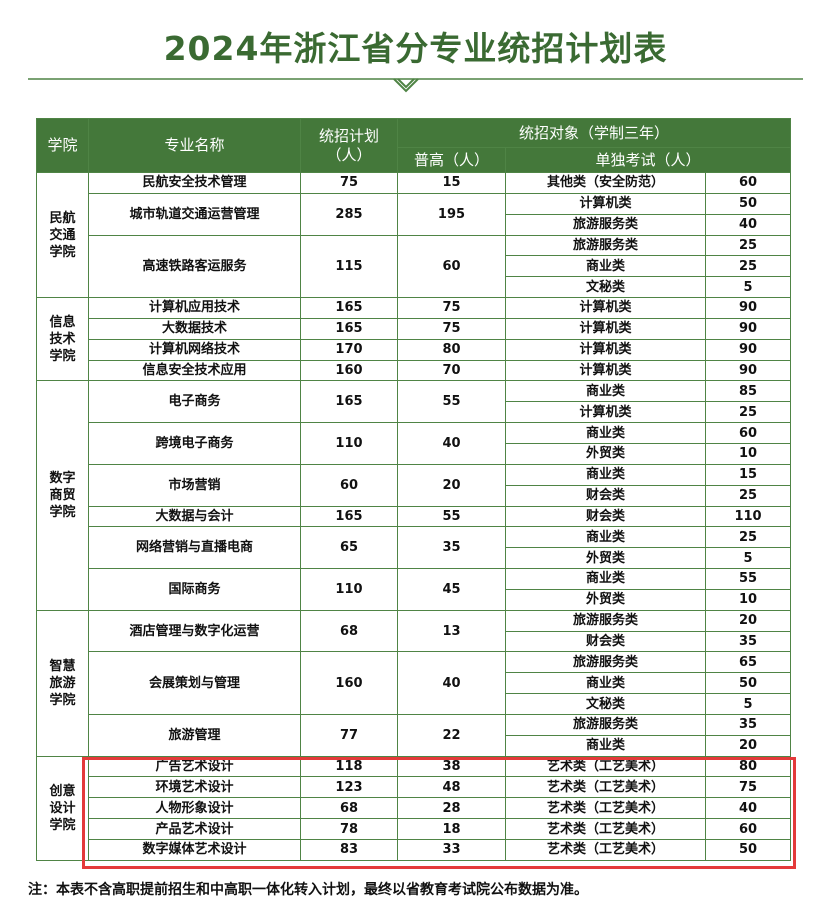 Image resolution: width=831 pixels, height=901 pixels. What do you see at coordinates (62, 145) in the screenshot?
I see `column-header: 学院` at bounding box center [62, 145].